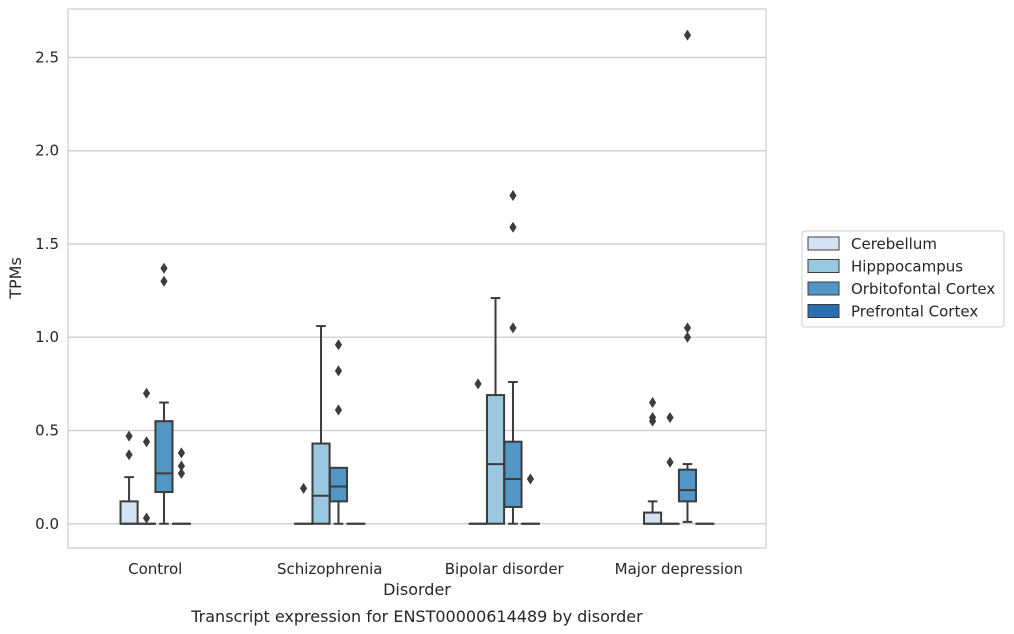 The image size is (1014, 634). I want to click on legend-item-0: Cerebellum, so click(872, 244).